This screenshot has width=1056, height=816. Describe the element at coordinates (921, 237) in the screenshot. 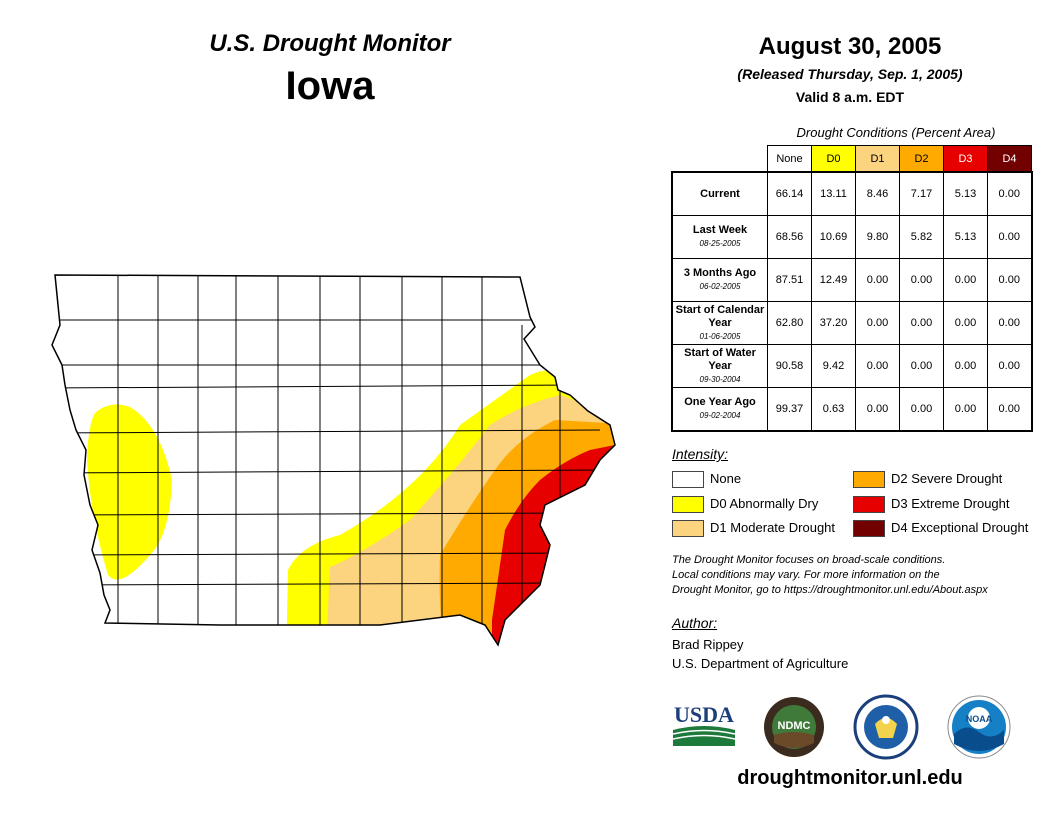

I see `cell: 5.82` at that location.